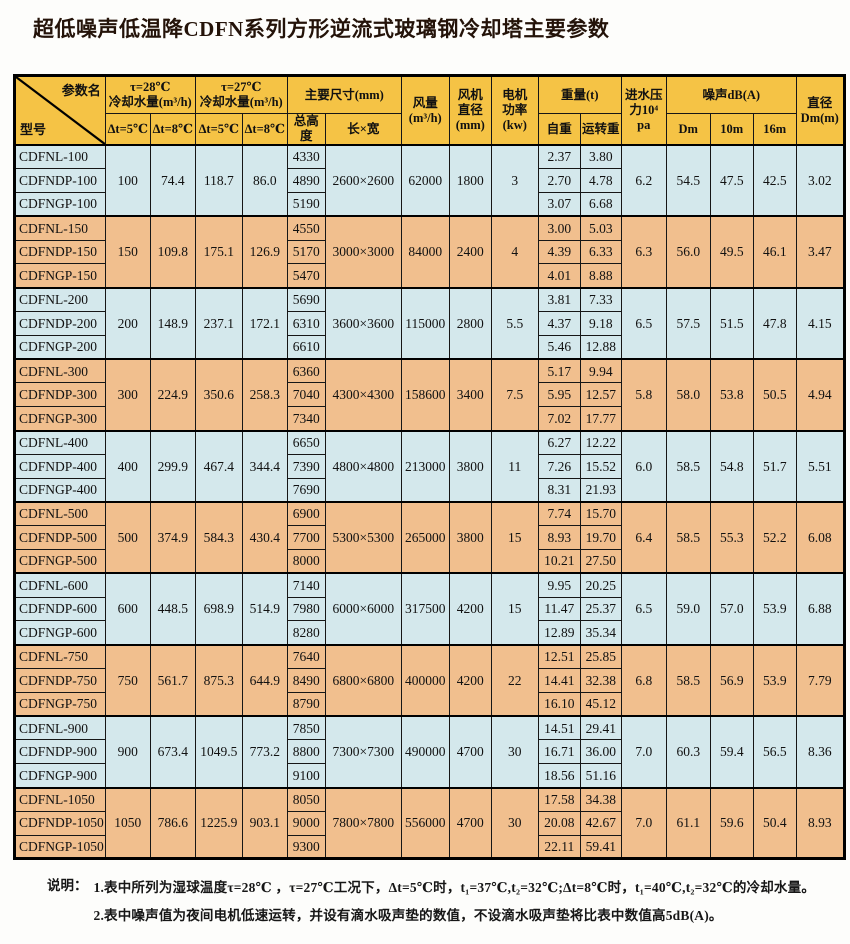  Describe the element at coordinates (600, 609) in the screenshot. I see `run-weight-cell: 25.37` at that location.